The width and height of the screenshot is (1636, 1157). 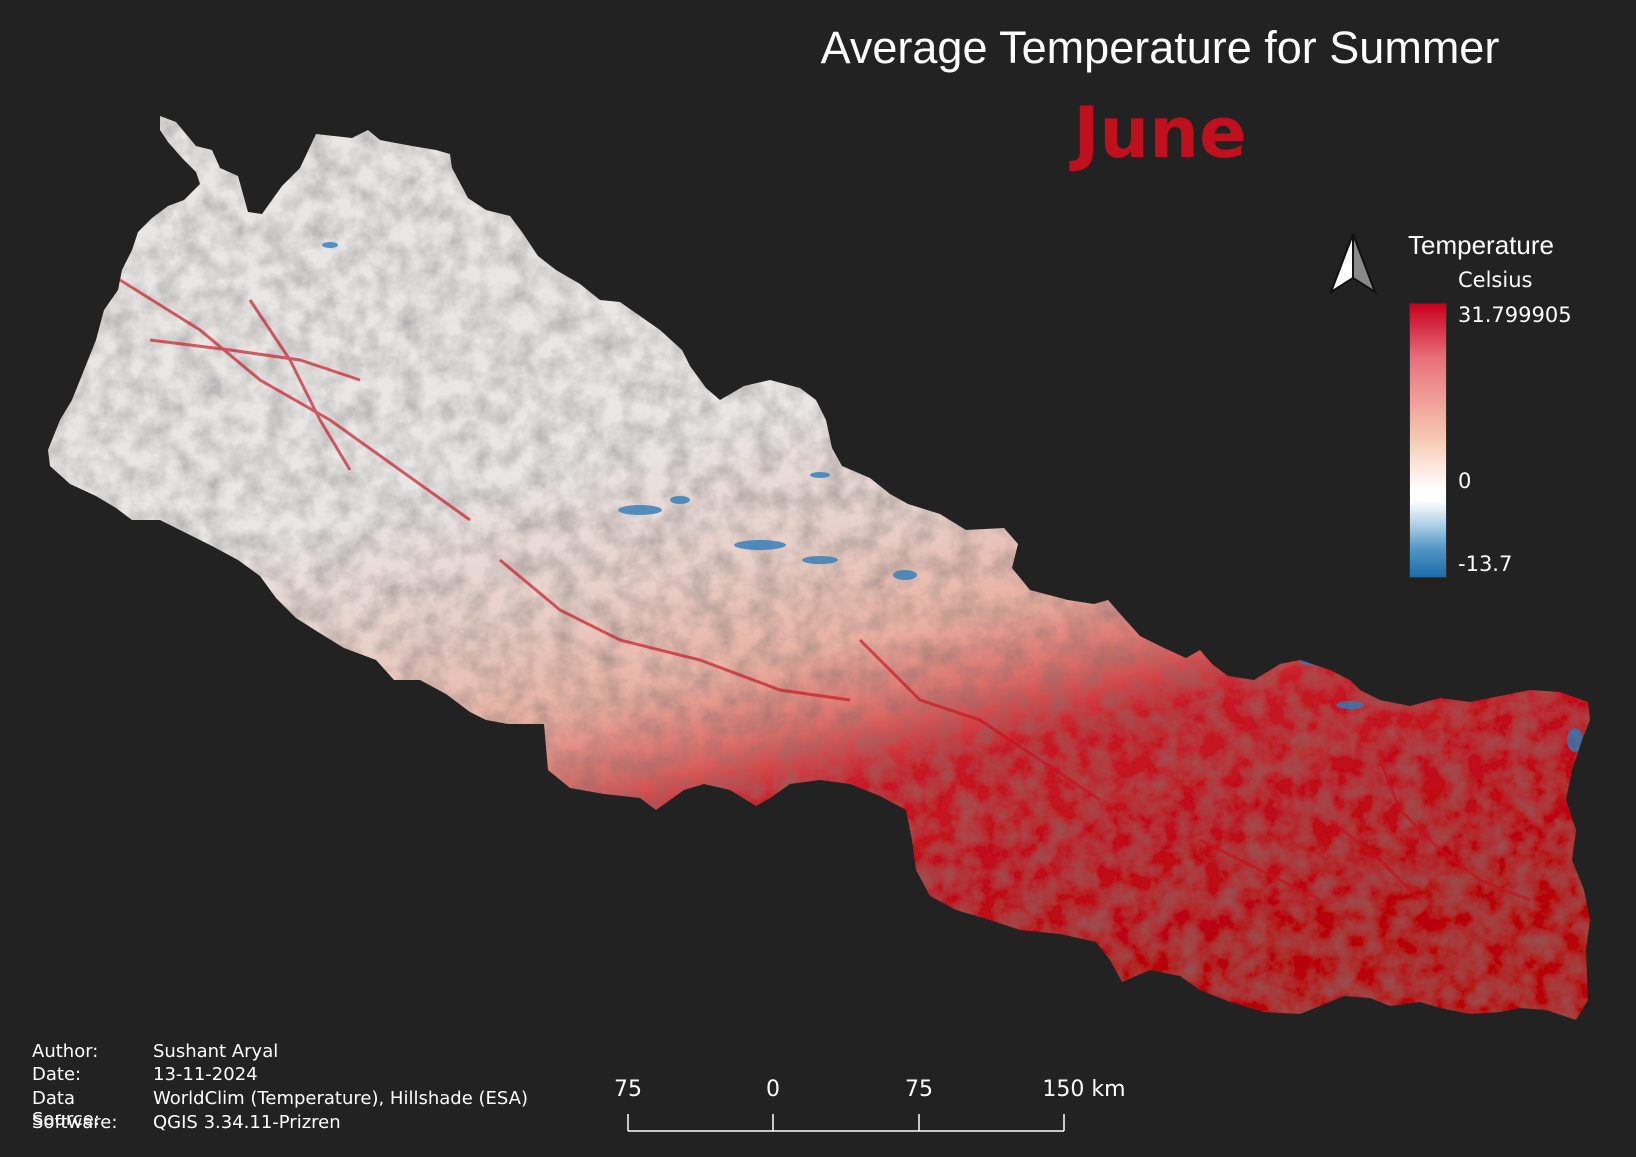 I want to click on scale-bar, so click(x=846, y=1123).